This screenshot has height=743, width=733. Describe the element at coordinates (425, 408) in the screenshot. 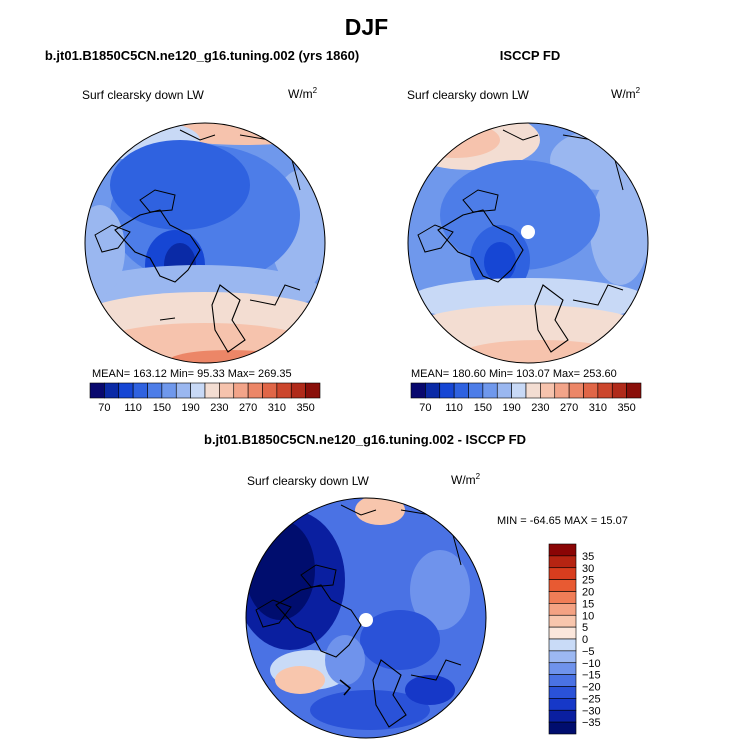

I see `obs-colorbar-tick-label: 70` at that location.